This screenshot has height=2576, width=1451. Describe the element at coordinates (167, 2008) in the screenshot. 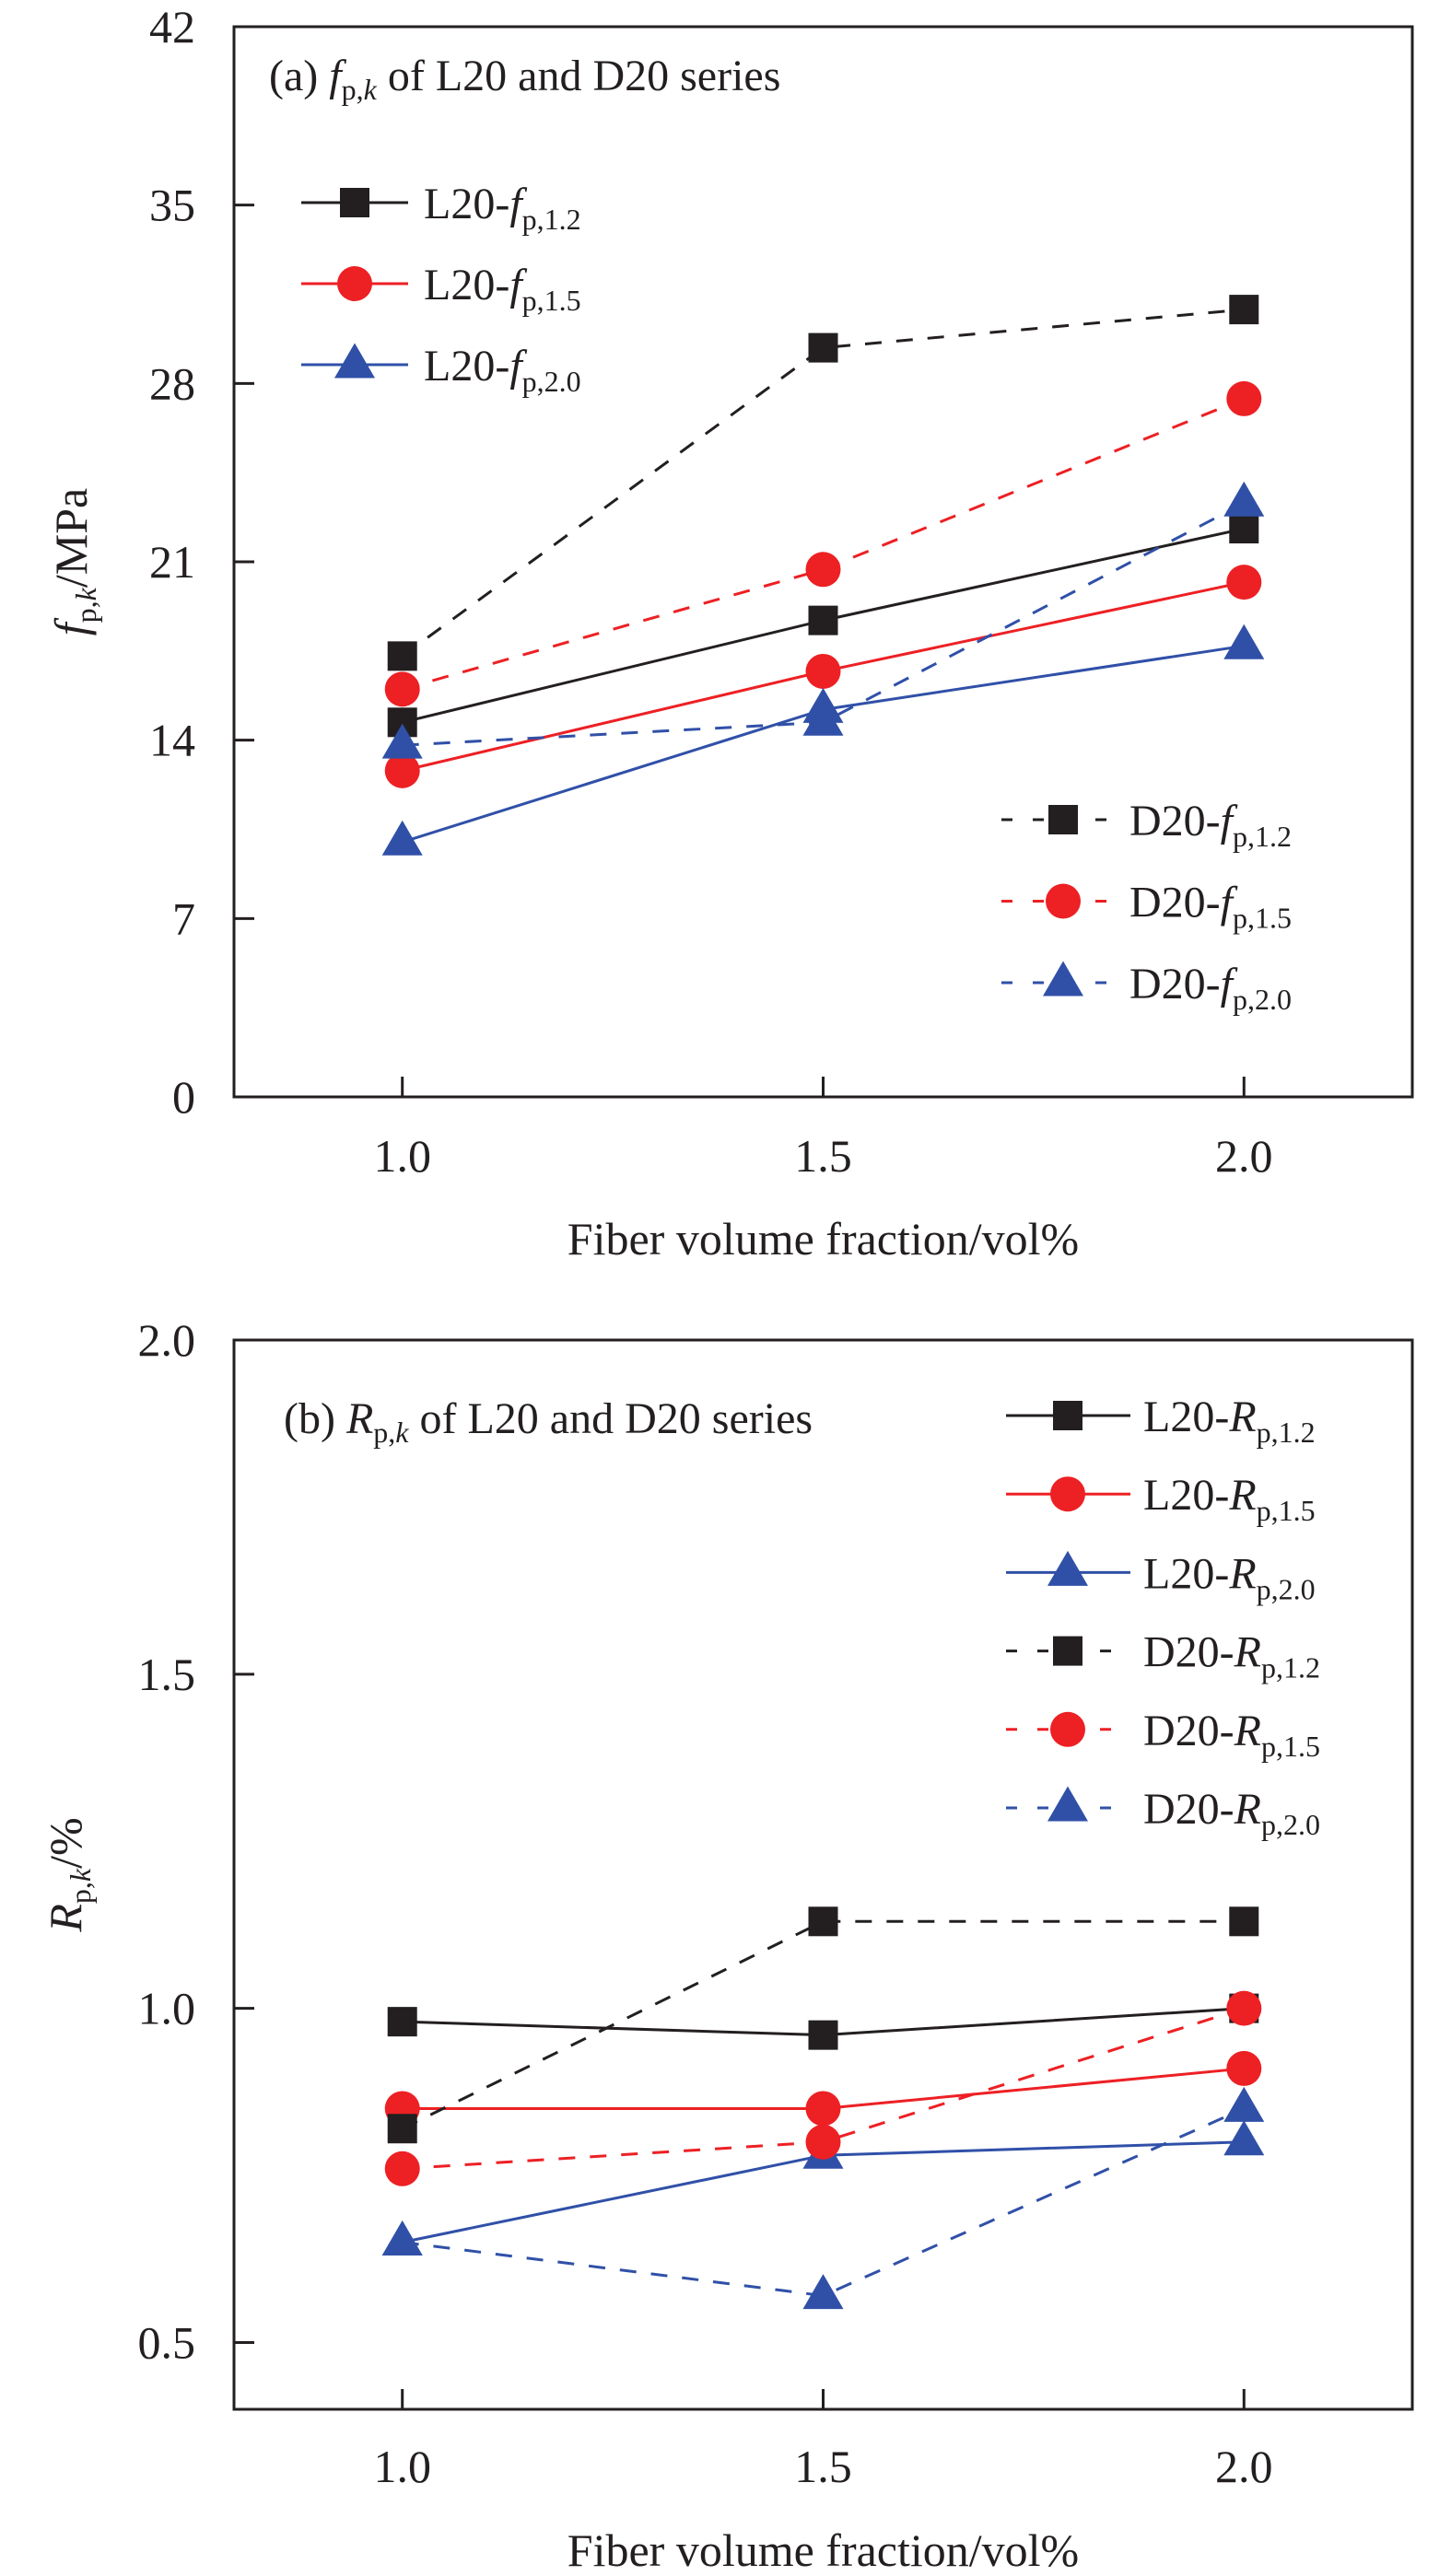

I see `y-tick-label: 1.0` at that location.